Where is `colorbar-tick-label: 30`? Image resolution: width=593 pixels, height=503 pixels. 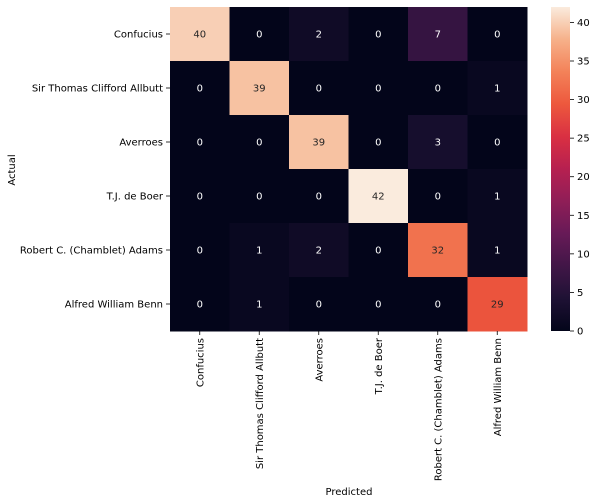 colorbar-tick-label: 30 is located at coordinates (583, 100).